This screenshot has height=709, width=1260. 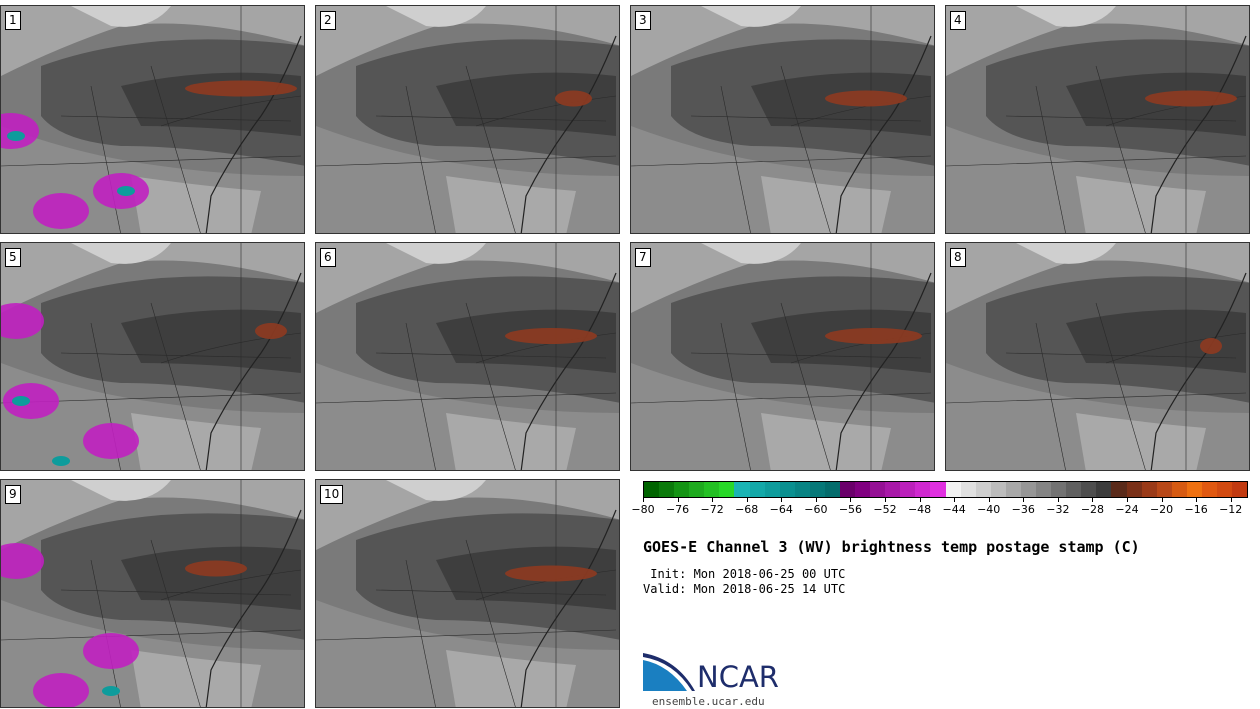 What do you see at coordinates (328, 257) in the screenshot?
I see `panel-label: 6` at bounding box center [328, 257].